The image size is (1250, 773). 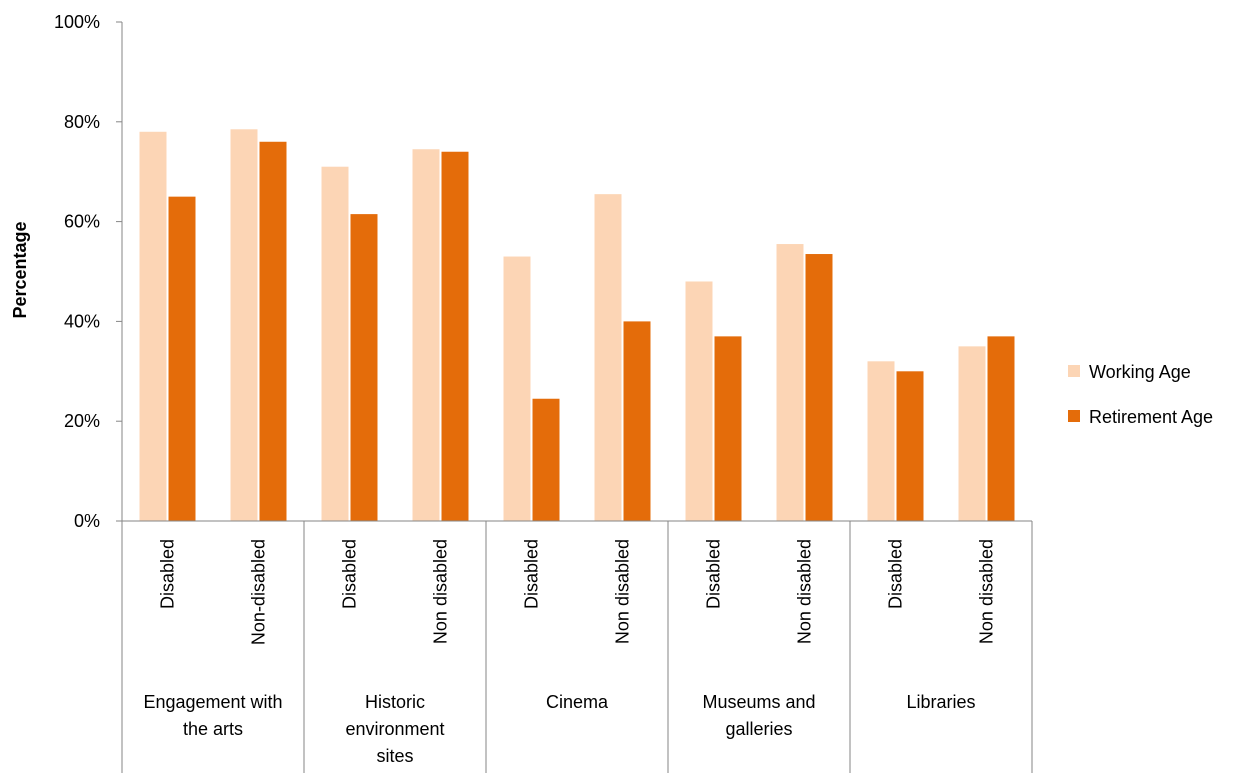 What do you see at coordinates (82, 222) in the screenshot?
I see `y-tick-label: 60%` at bounding box center [82, 222].